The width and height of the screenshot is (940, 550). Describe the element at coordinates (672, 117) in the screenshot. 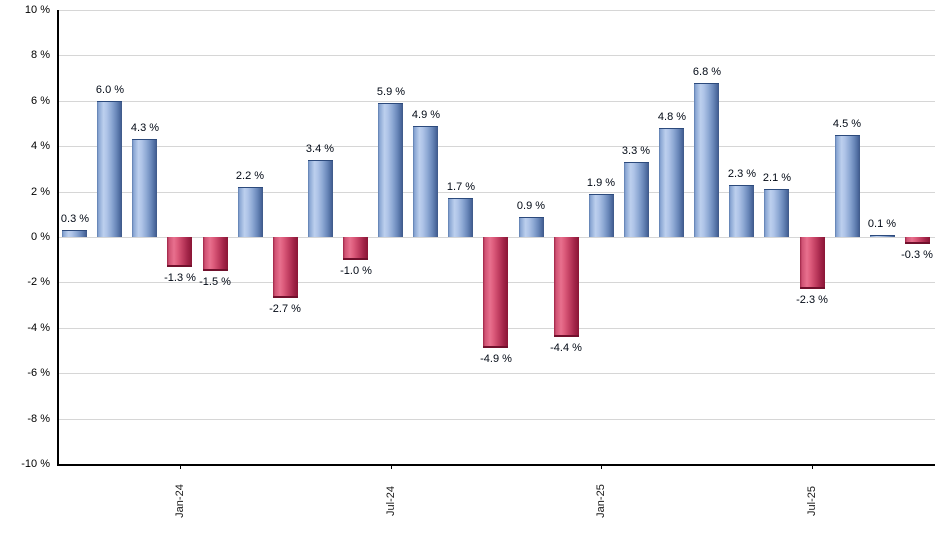

I see `bar-value-label: 4.8 %` at that location.